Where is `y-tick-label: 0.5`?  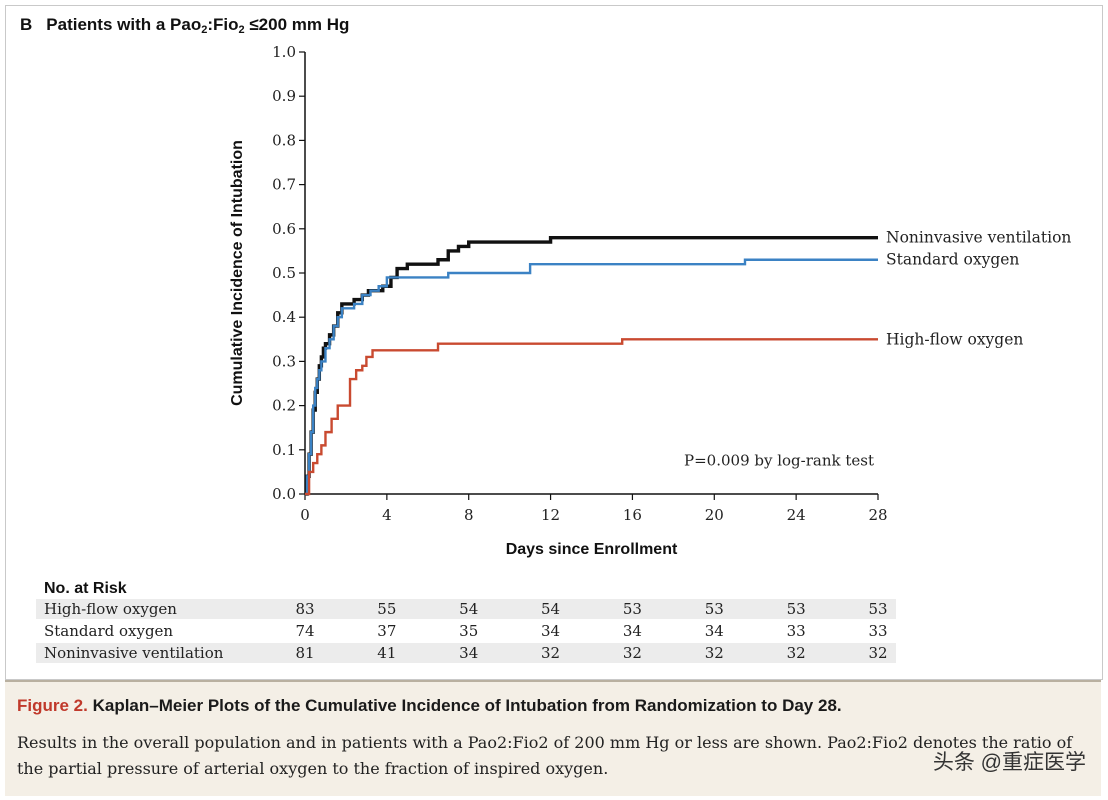
y-tick-label: 0.5 is located at coordinates (284, 273).